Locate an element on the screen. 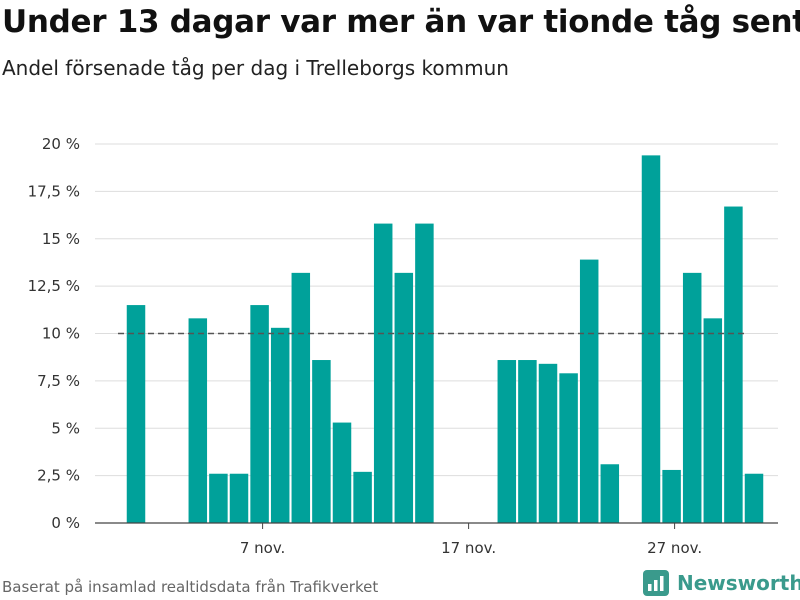 The image size is (800, 600). y-tick-label: 7,5 % is located at coordinates (58, 381).